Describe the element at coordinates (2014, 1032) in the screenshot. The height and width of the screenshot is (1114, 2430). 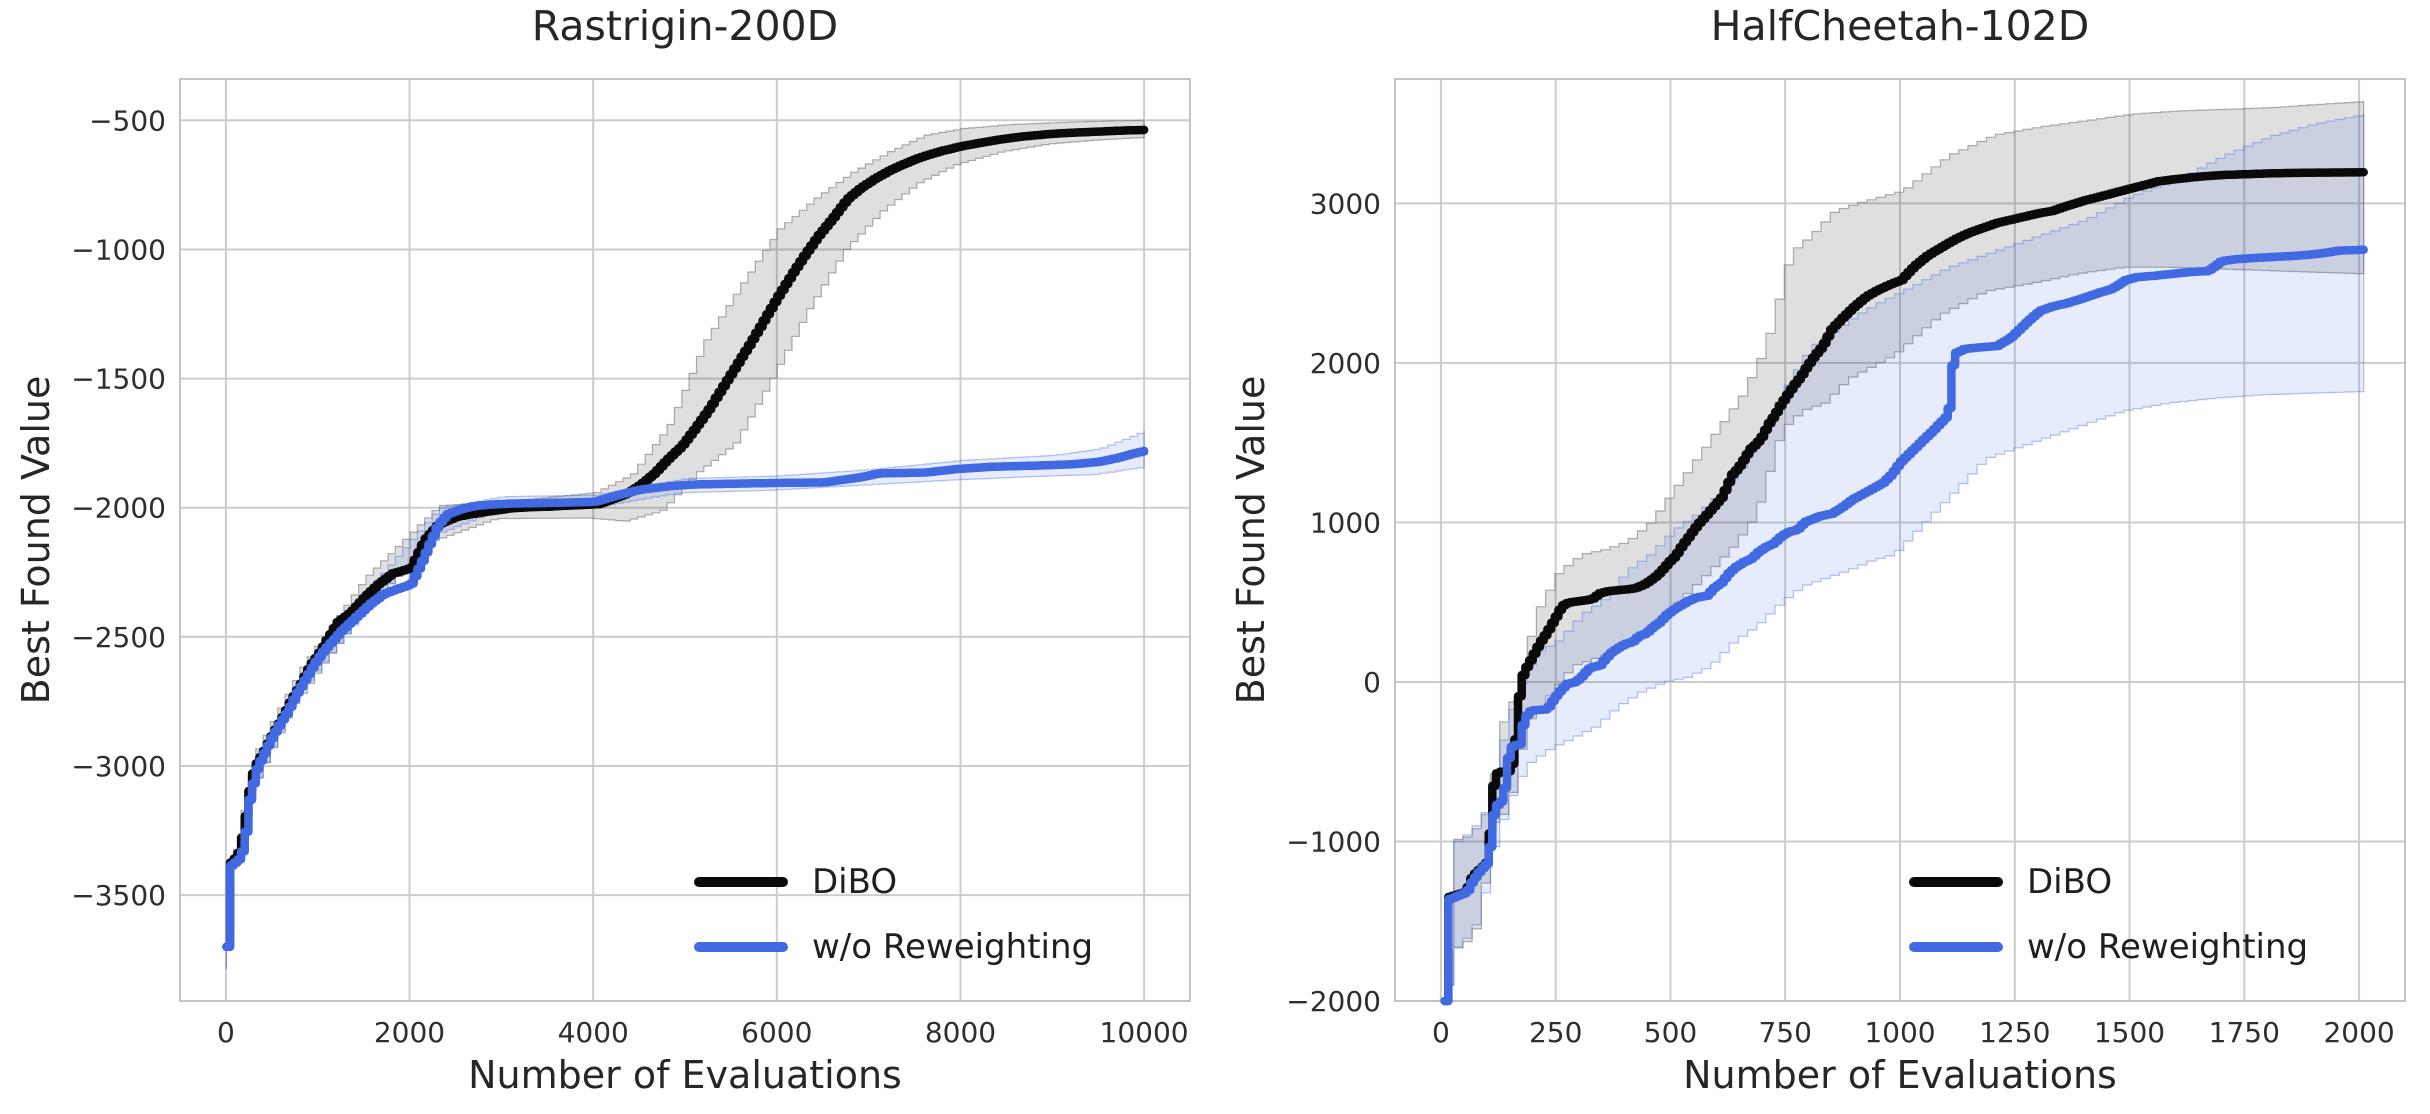
I see `x-tick: 1250` at that location.